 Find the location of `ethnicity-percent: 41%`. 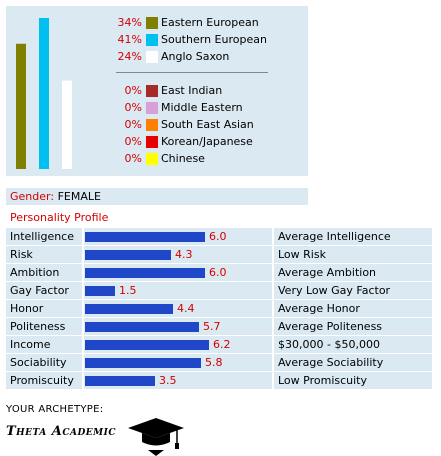

ethnicity-percent: 41% is located at coordinates (129, 39).